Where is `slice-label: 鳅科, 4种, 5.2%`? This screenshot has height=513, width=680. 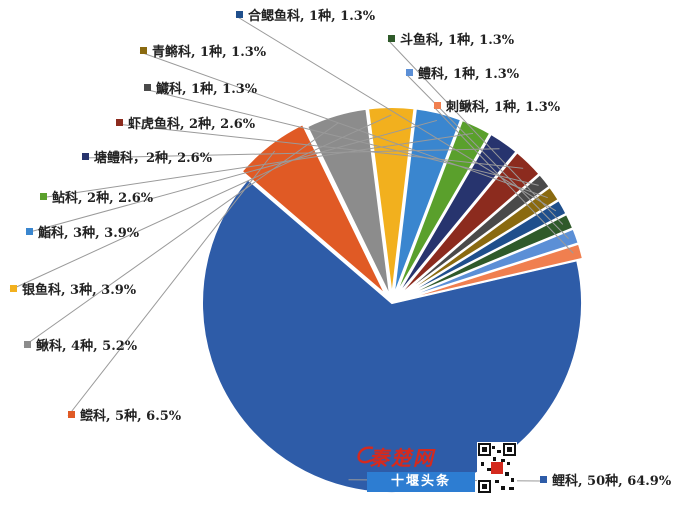 slice-label: 鳅科, 4种, 5.2% is located at coordinates (87, 346).